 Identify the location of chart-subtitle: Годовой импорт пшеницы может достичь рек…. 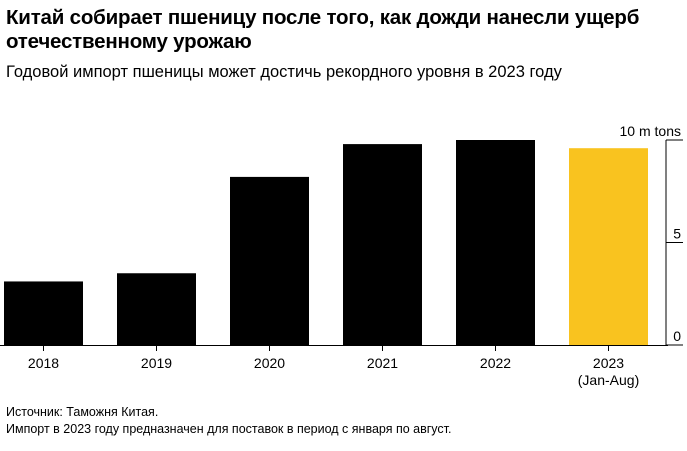
(284, 72).